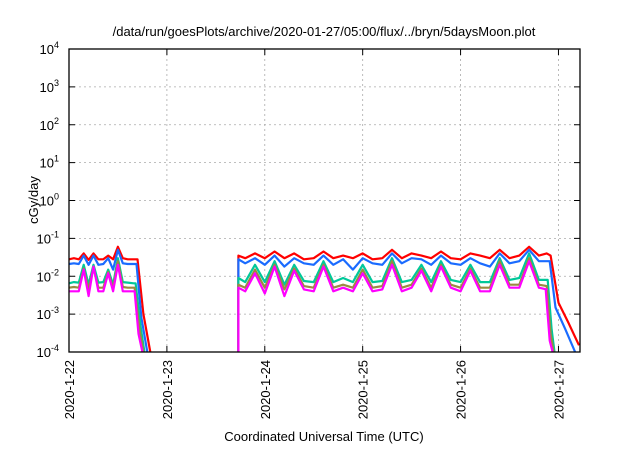 This screenshot has width=640, height=453. Describe the element at coordinates (49, 48) in the screenshot. I see `y-tick-label: 10⁴` at that location.